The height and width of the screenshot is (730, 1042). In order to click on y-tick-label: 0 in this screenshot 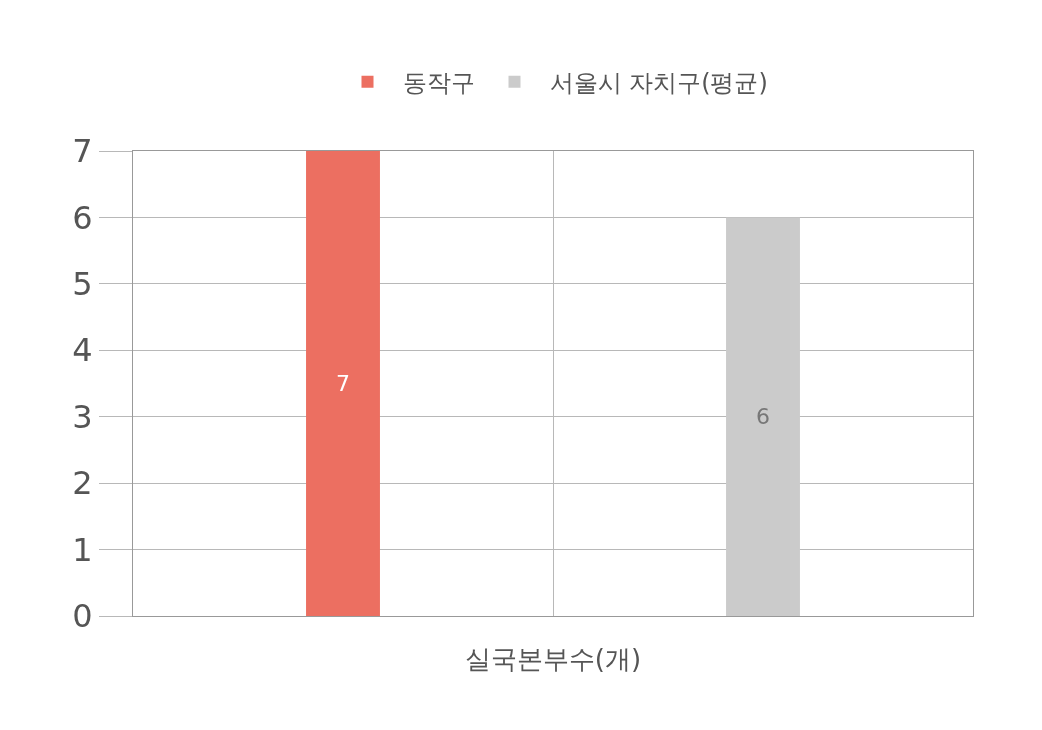, I will do `click(82, 616)`.